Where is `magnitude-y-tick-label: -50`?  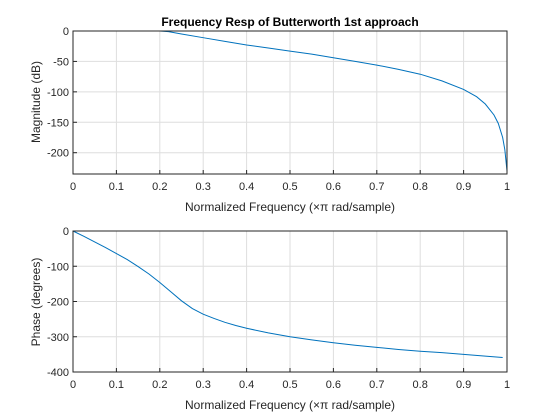 magnitude-y-tick-label: -50 is located at coordinates (61, 62).